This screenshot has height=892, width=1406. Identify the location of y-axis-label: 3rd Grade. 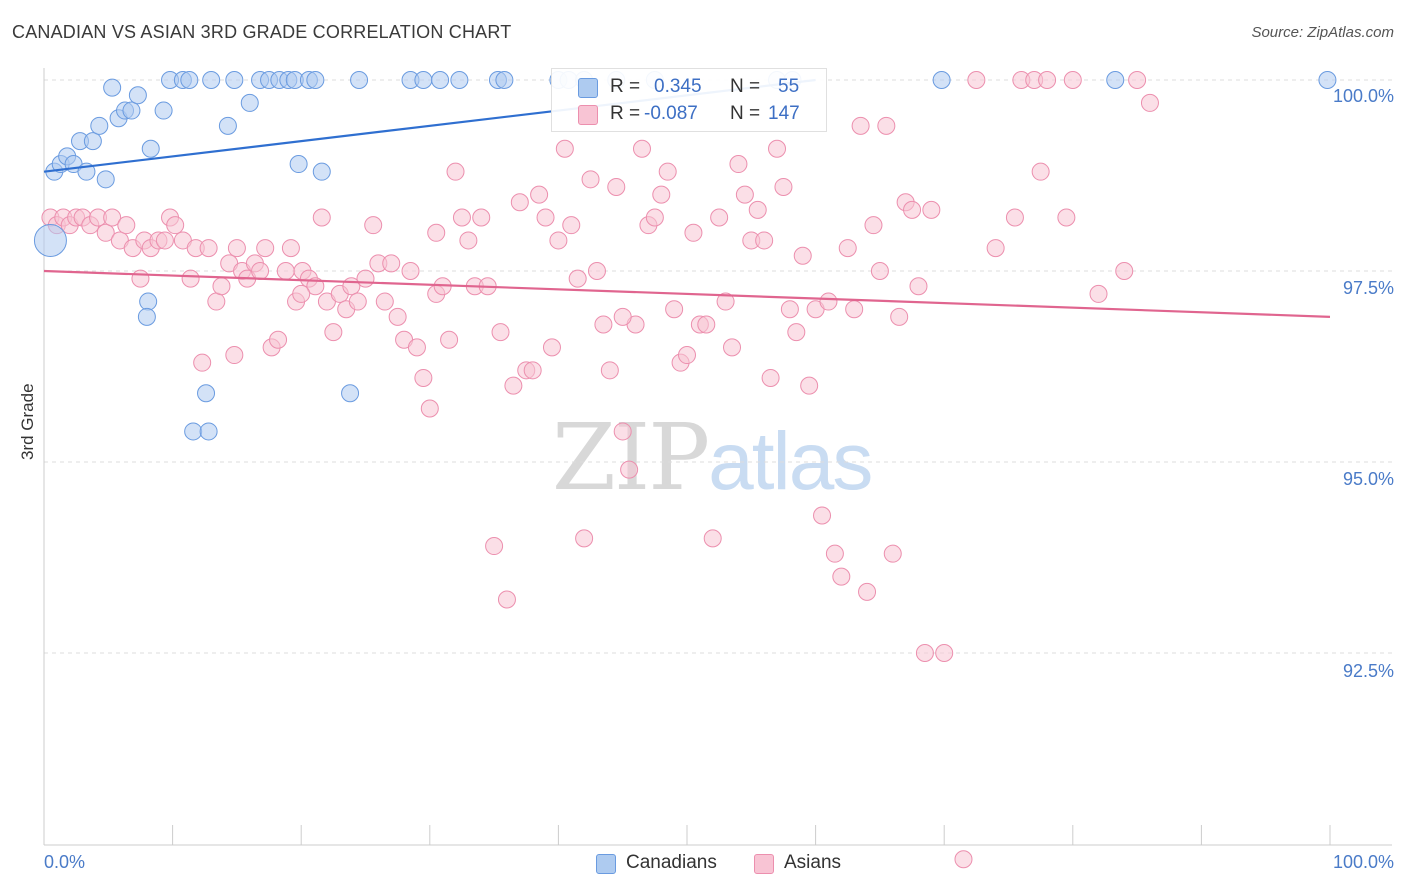
(27, 421).